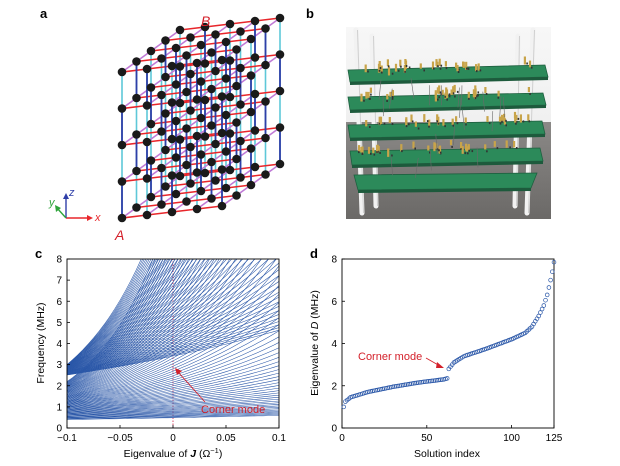  What do you see at coordinates (119, 235) in the screenshot?
I see `lattice-label-a: A` at bounding box center [119, 235].